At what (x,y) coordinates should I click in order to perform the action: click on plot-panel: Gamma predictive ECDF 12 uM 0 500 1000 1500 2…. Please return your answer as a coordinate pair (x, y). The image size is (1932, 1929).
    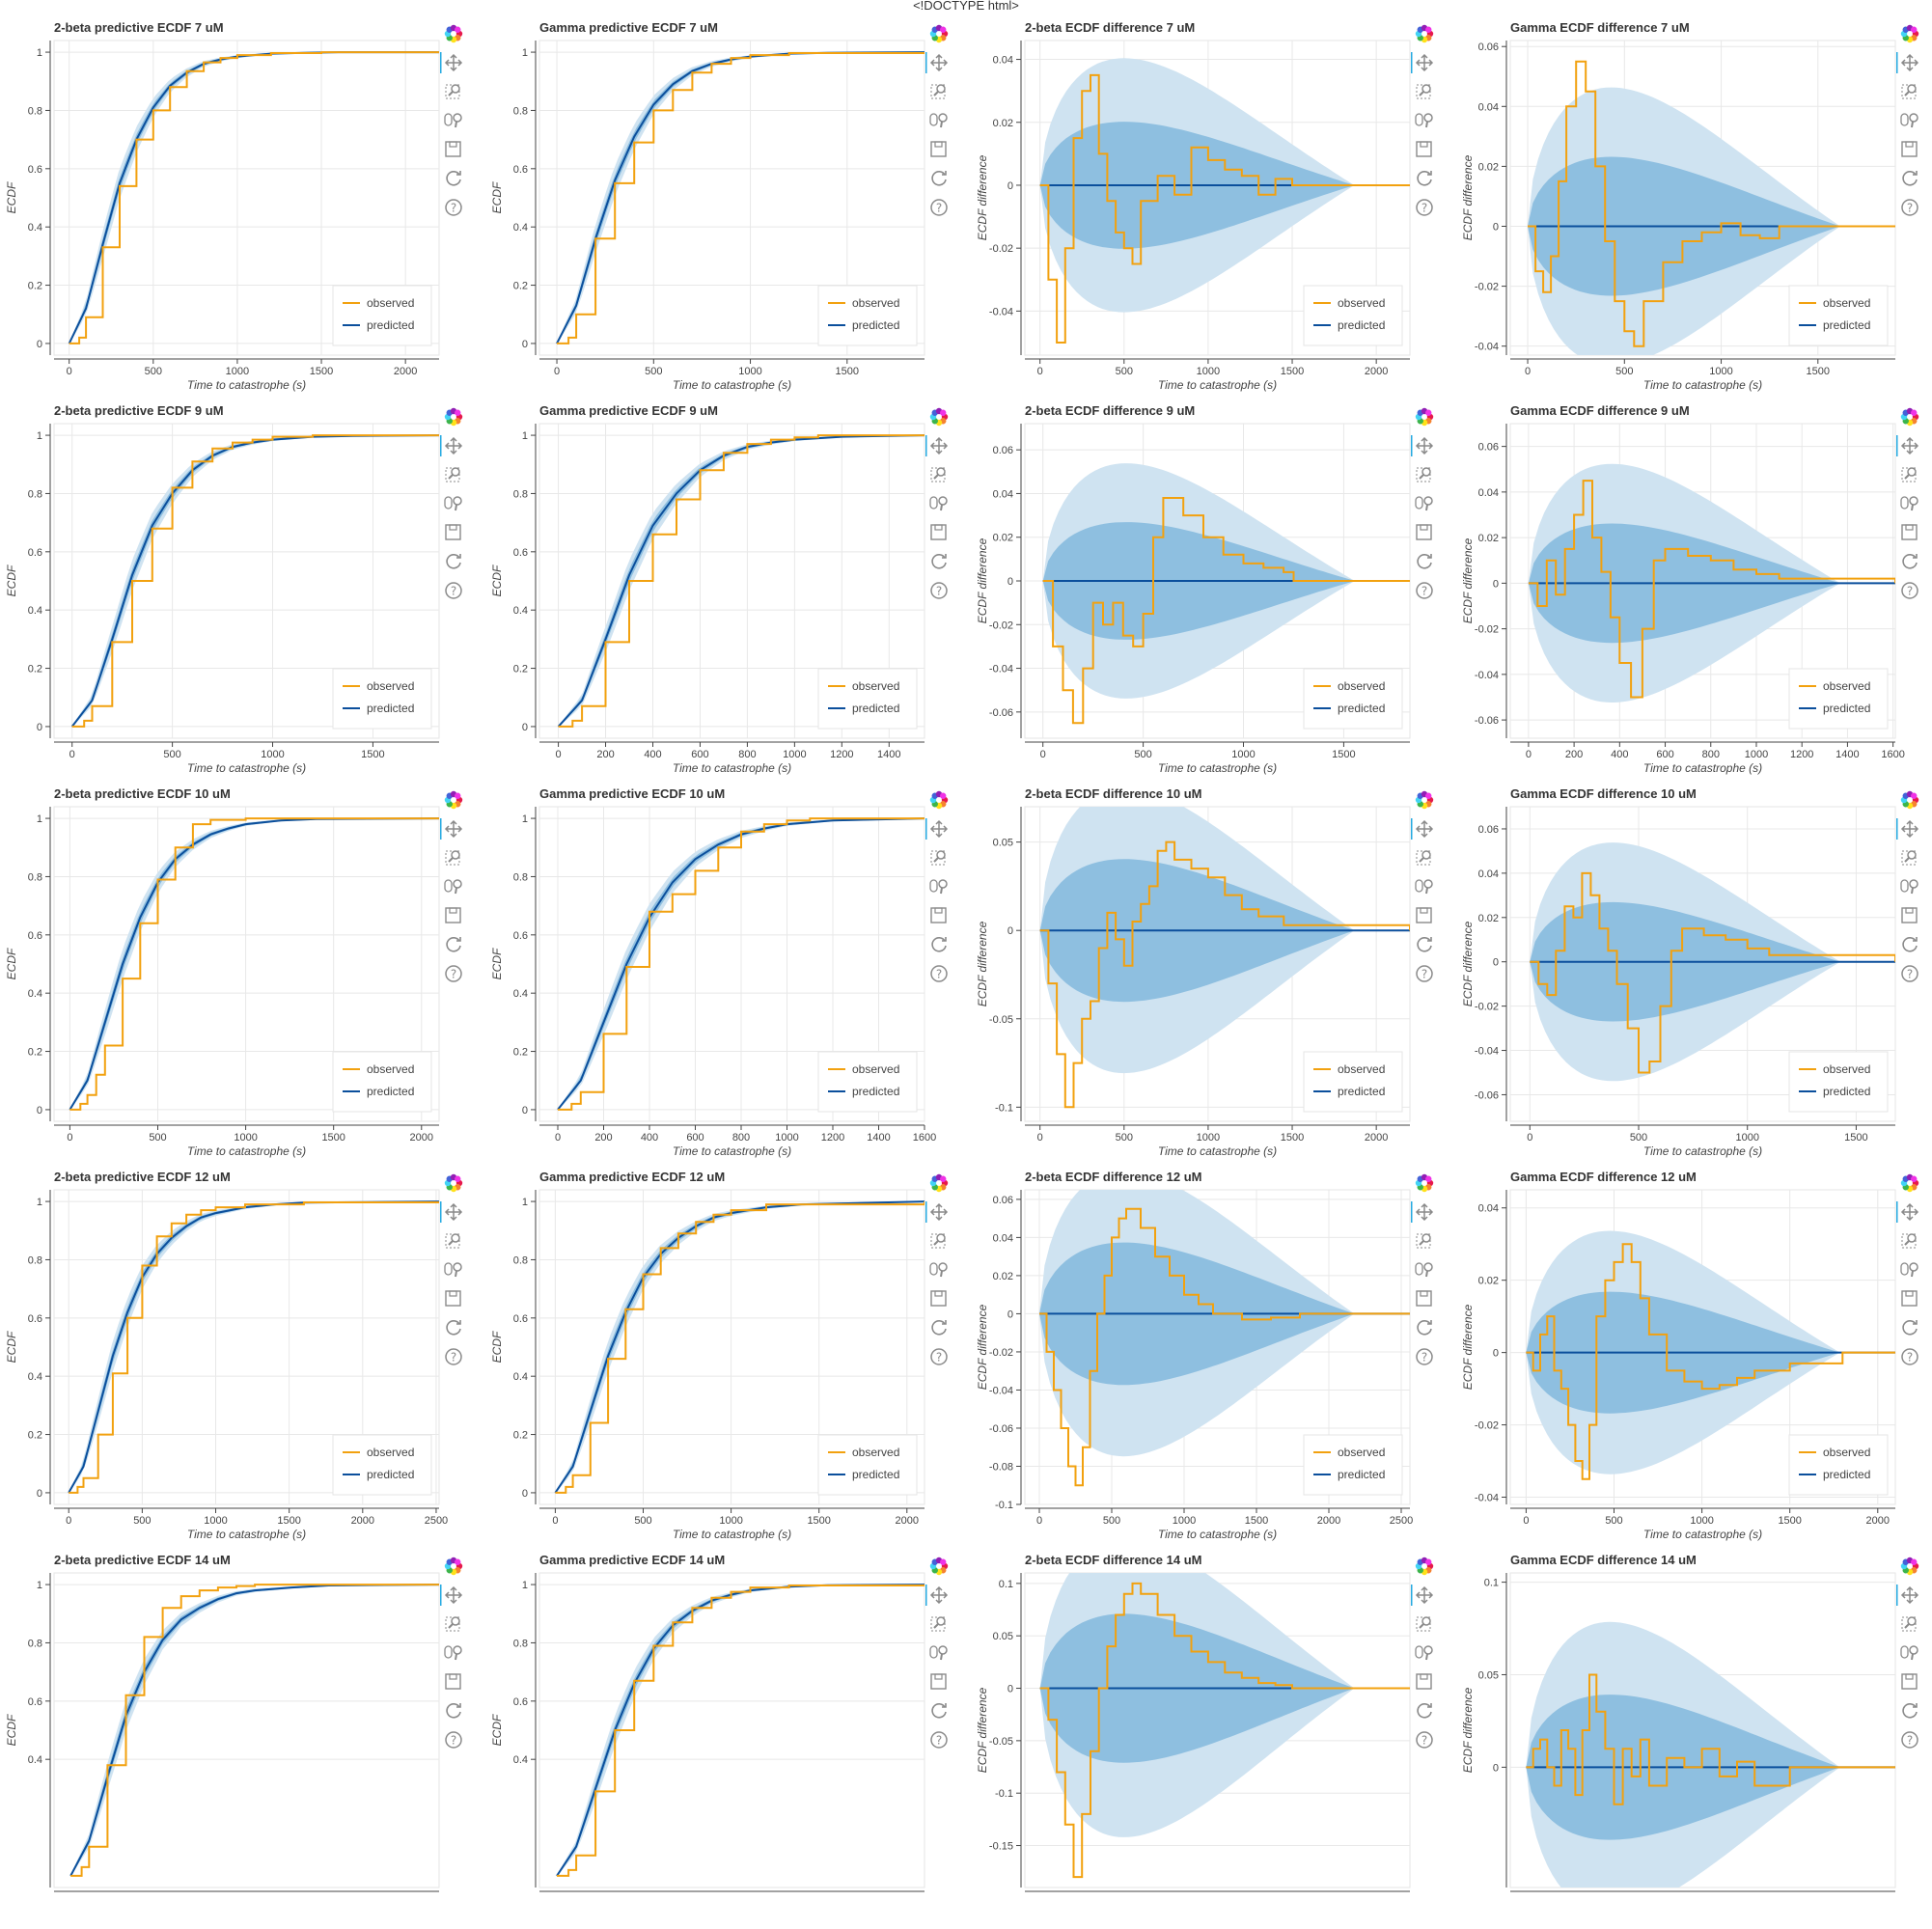
    Looking at the image, I should click on (726, 1355).